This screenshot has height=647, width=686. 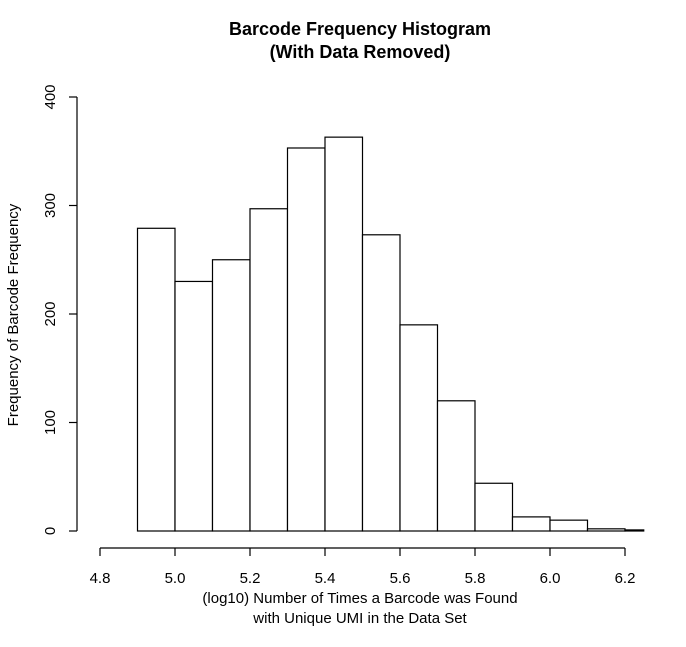 What do you see at coordinates (50, 96) in the screenshot?
I see `y-tick-label-4: 400` at bounding box center [50, 96].